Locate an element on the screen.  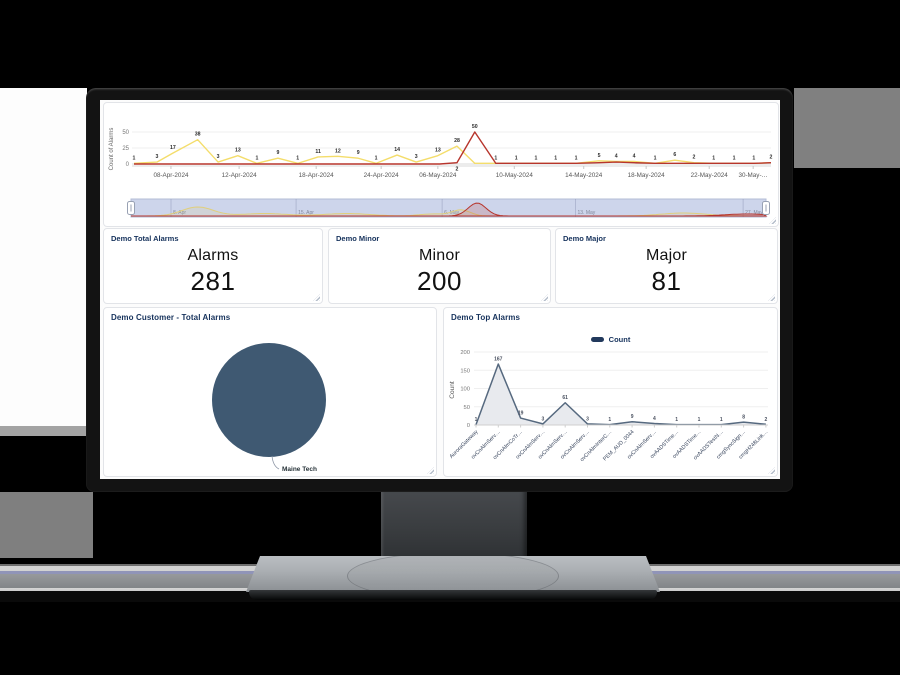
kpi-card-major: Demo Major Major 81 is located at coordinates (666, 266).